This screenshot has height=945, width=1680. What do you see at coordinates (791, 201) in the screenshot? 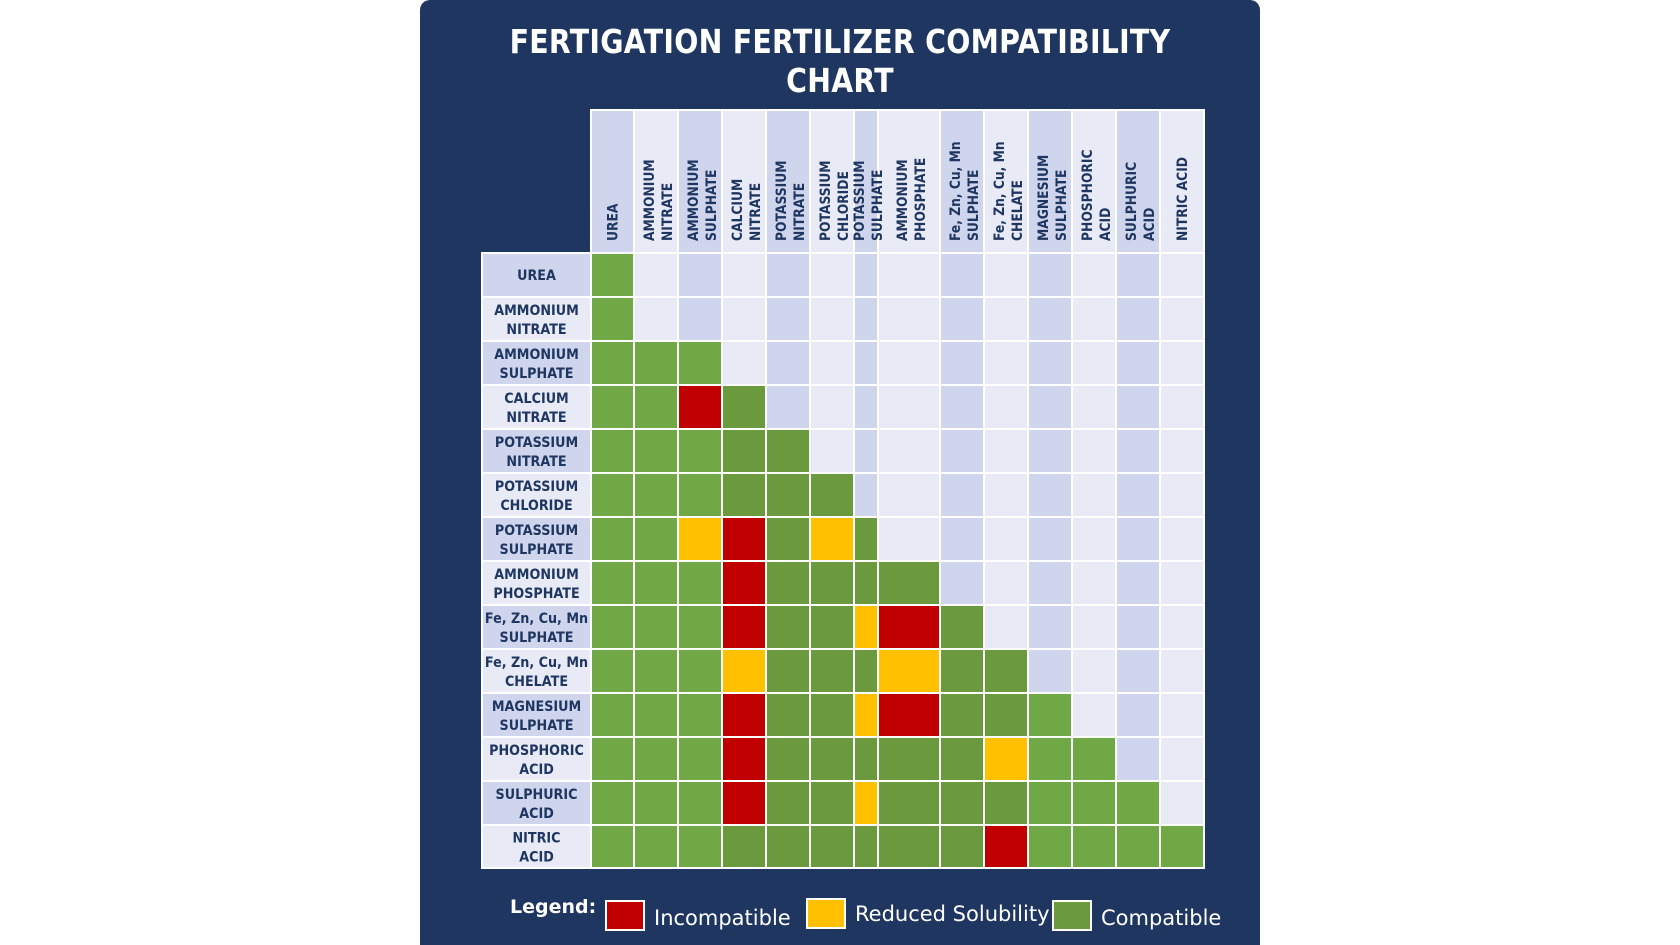
I see `column-label: POTASSIUM NITRATE` at bounding box center [791, 201].